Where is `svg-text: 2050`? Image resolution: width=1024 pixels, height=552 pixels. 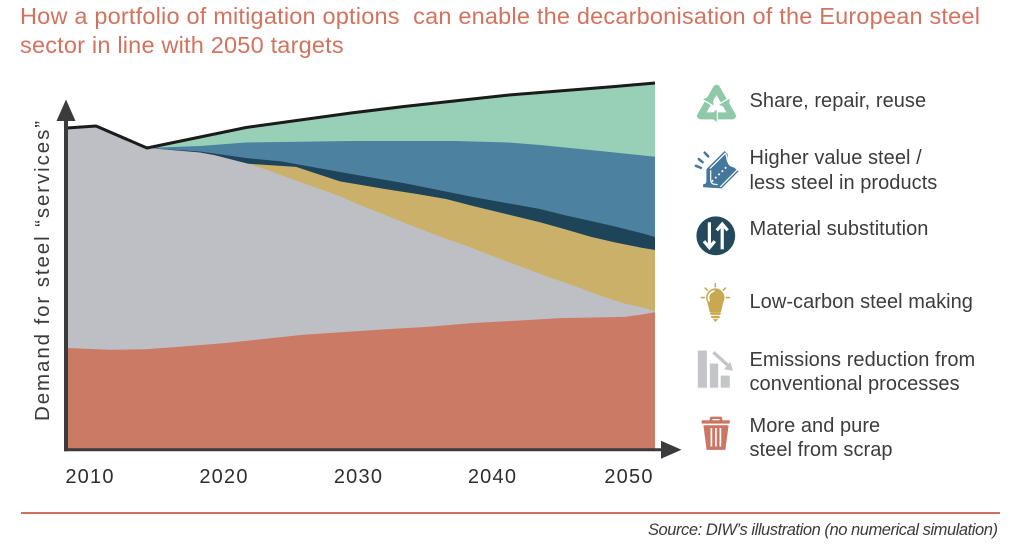
svg-text: 2050 is located at coordinates (628, 477).